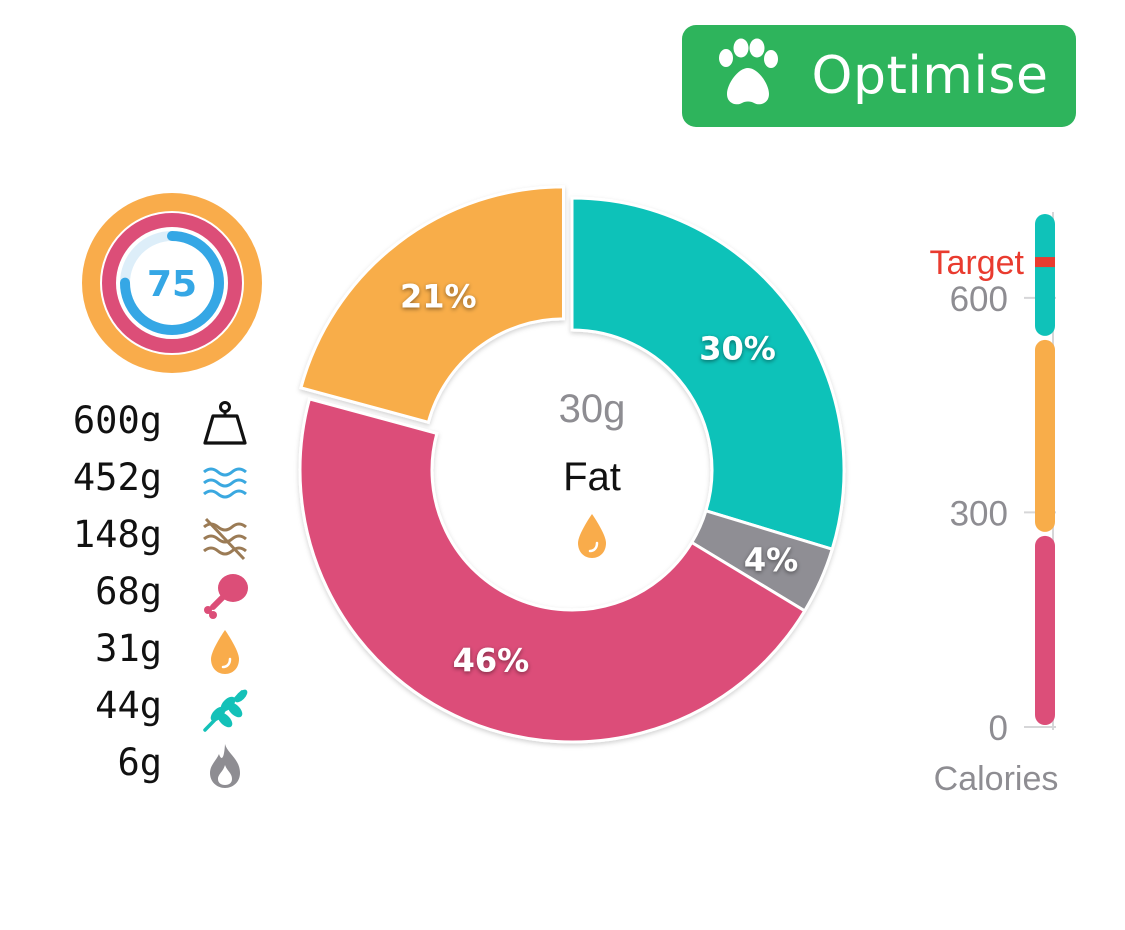 The height and width of the screenshot is (930, 1125). I want to click on nutrient-value: 44g, so click(128, 705).